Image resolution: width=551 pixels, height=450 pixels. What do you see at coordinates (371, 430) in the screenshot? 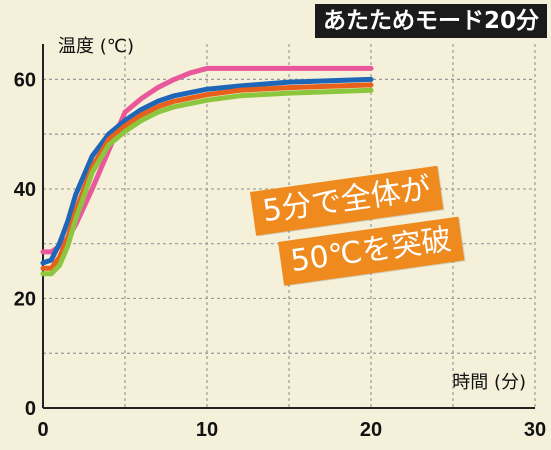
I see `x-tick-label: 20` at bounding box center [371, 430].